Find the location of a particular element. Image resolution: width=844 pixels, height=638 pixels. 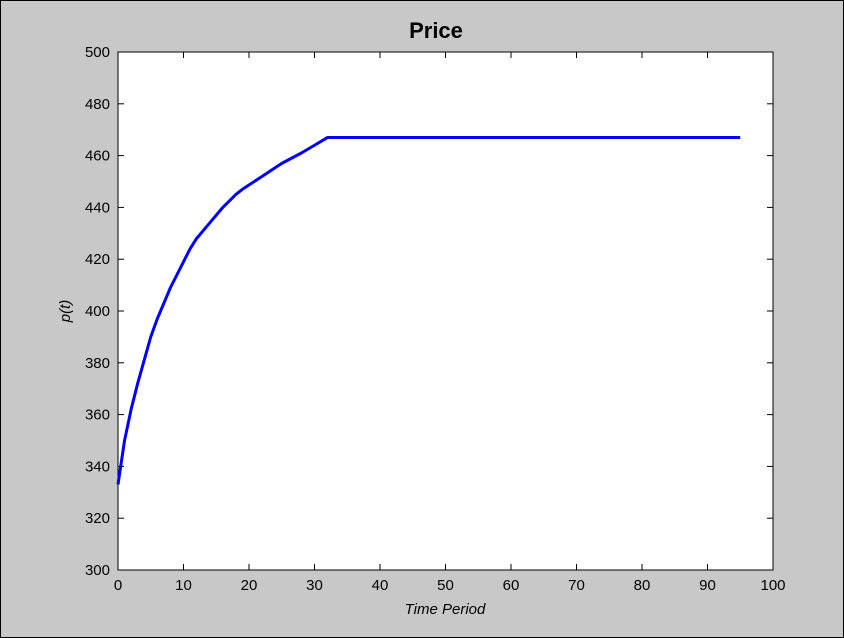

y-tick-label: 500 is located at coordinates (97, 52).